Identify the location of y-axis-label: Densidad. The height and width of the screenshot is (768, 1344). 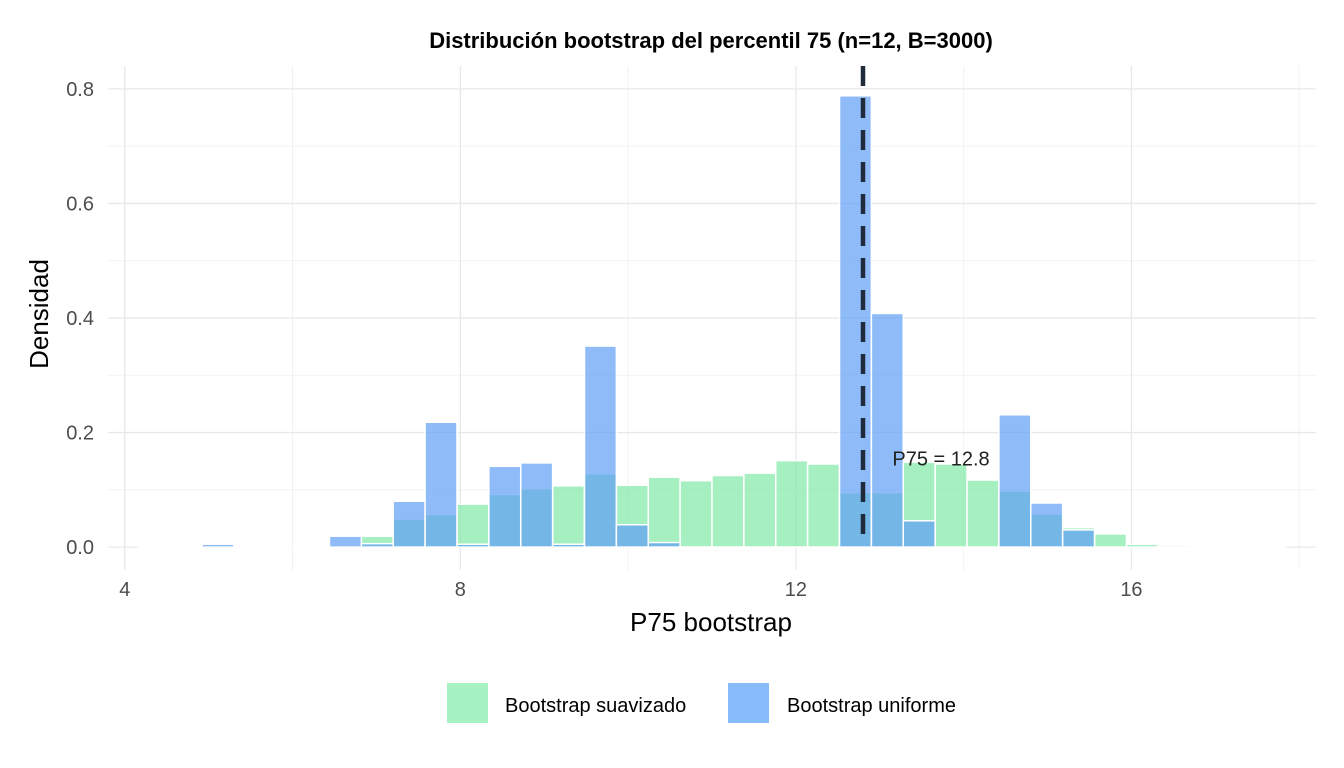
(39, 314).